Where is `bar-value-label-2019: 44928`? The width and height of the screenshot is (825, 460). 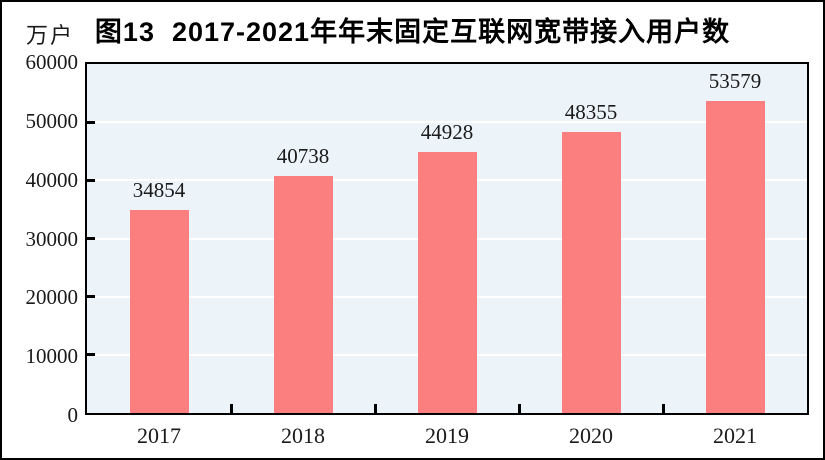 bar-value-label-2019: 44928 is located at coordinates (447, 131).